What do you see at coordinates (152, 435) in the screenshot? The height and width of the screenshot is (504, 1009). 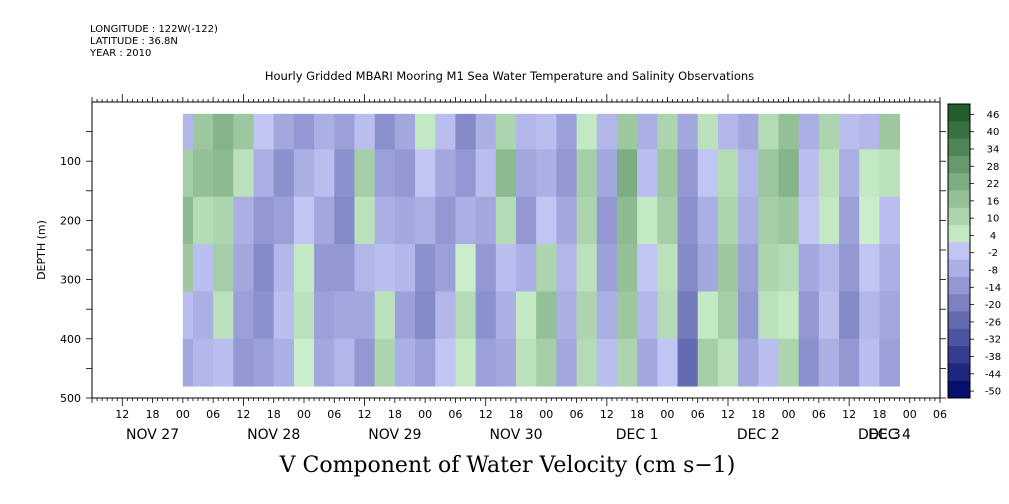 I see `x-date-label: NOV 27` at bounding box center [152, 435].